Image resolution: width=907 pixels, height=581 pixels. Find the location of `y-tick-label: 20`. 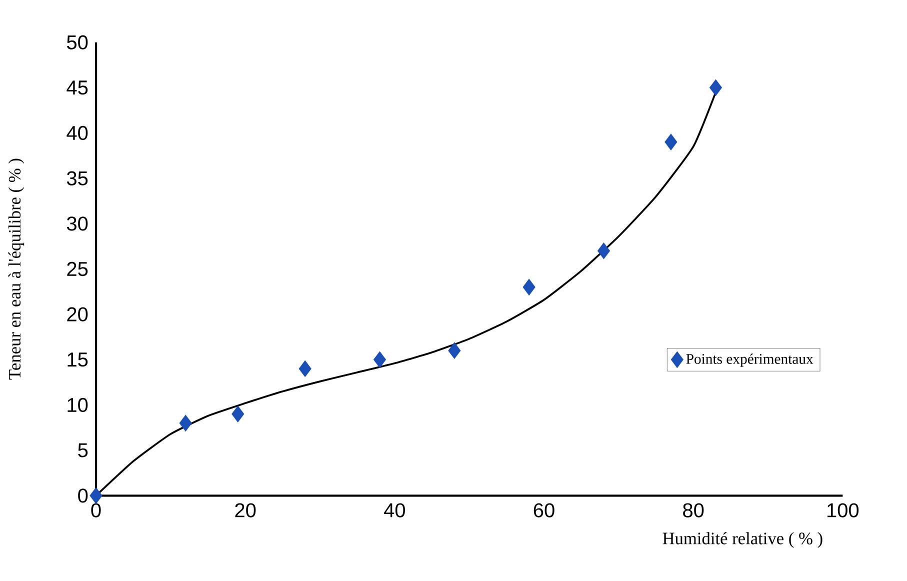

y-tick-label: 20 is located at coordinates (77, 314).